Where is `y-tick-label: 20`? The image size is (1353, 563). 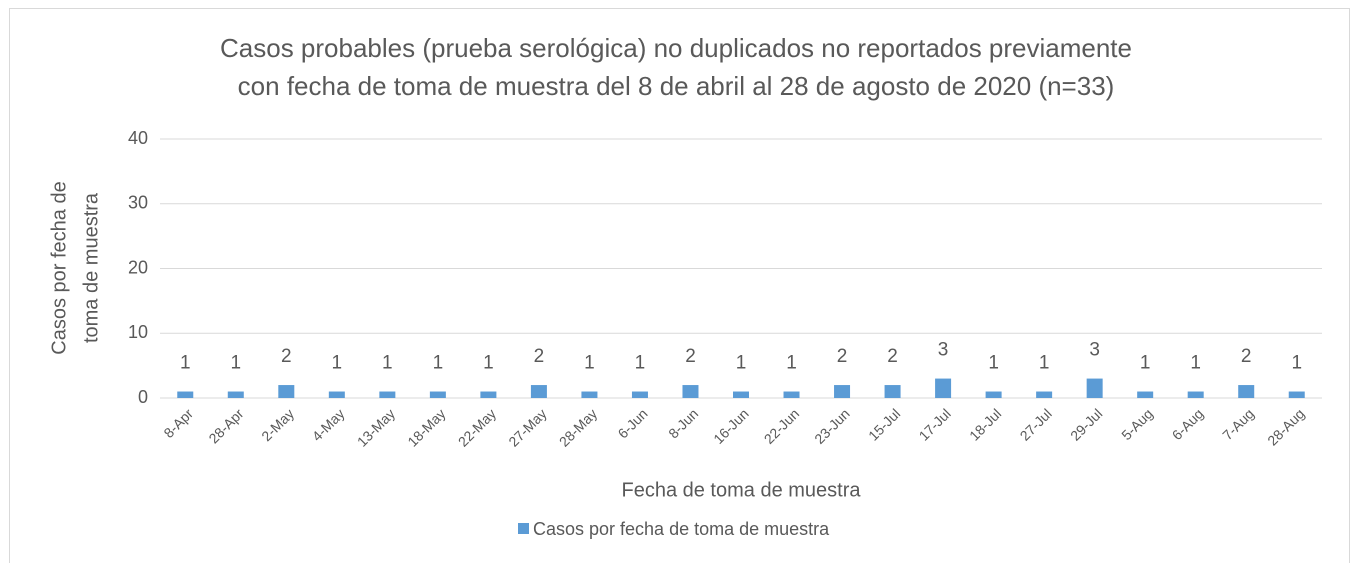
y-tick-label: 20 is located at coordinates (138, 267).